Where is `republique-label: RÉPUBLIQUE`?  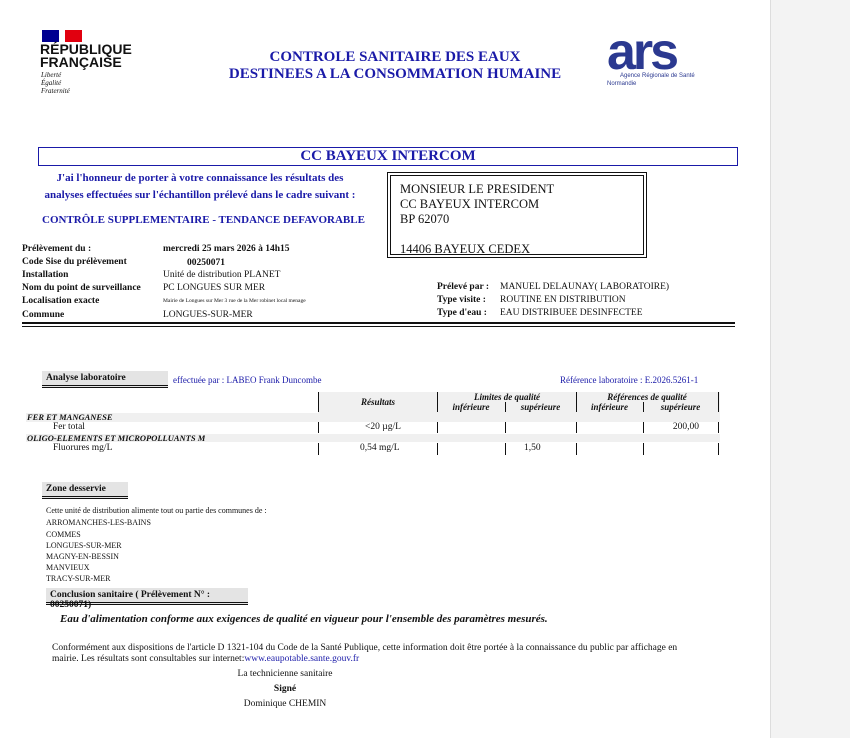
republique-label: RÉPUBLIQUE is located at coordinates (86, 49).